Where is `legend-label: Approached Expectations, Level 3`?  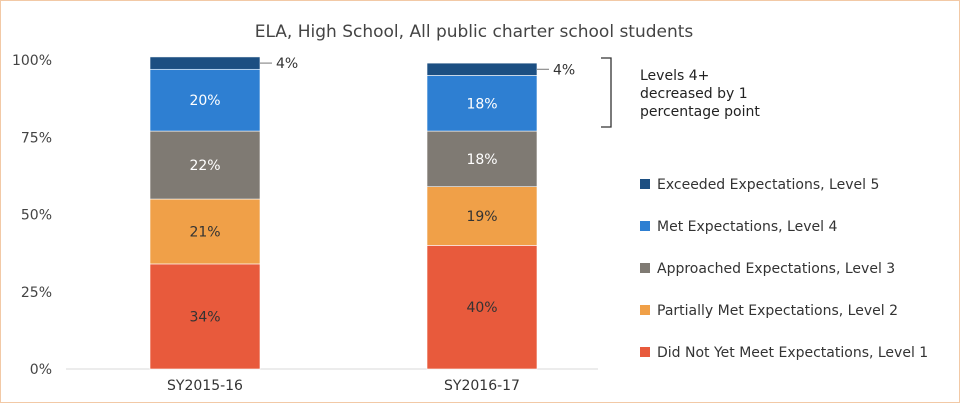 legend-label: Approached Expectations, Level 3 is located at coordinates (776, 269).